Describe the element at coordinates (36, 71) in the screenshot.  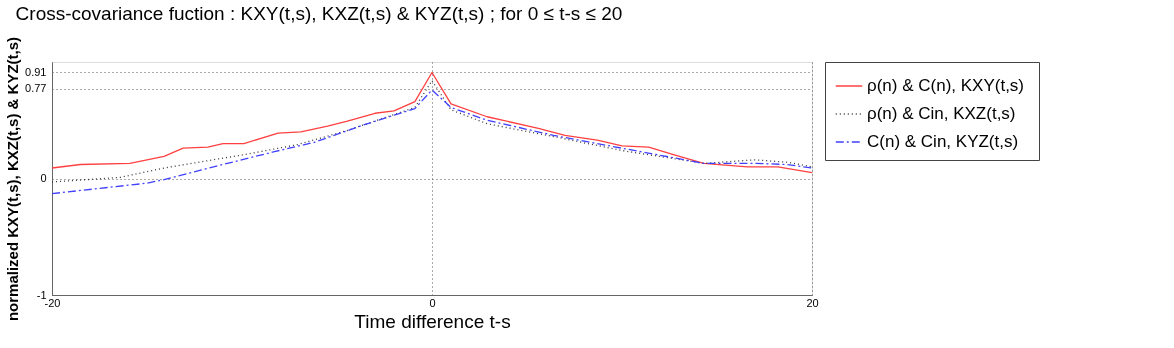
I see `y-tick-label: 0.91` at that location.